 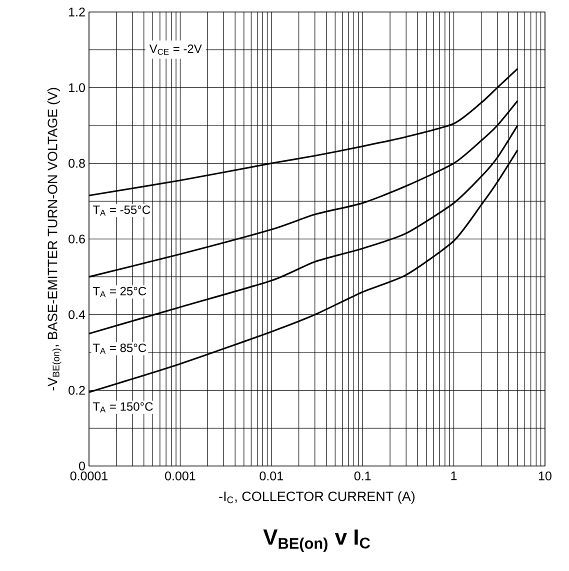 What do you see at coordinates (454, 476) in the screenshot?
I see `x-tick-label: 1` at bounding box center [454, 476].